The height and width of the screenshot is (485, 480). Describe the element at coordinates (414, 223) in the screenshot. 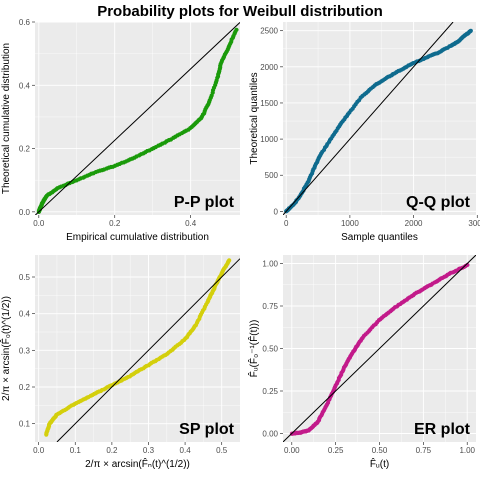

I see `x-tick-label: 2000` at that location.